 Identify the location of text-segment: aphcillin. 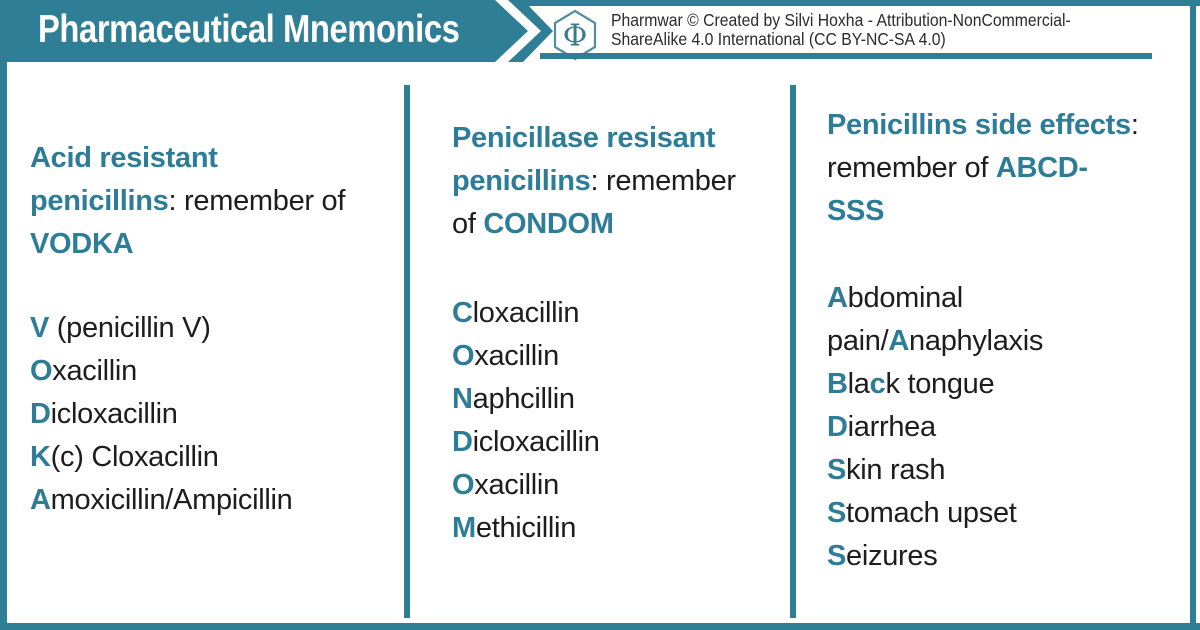
(523, 399).